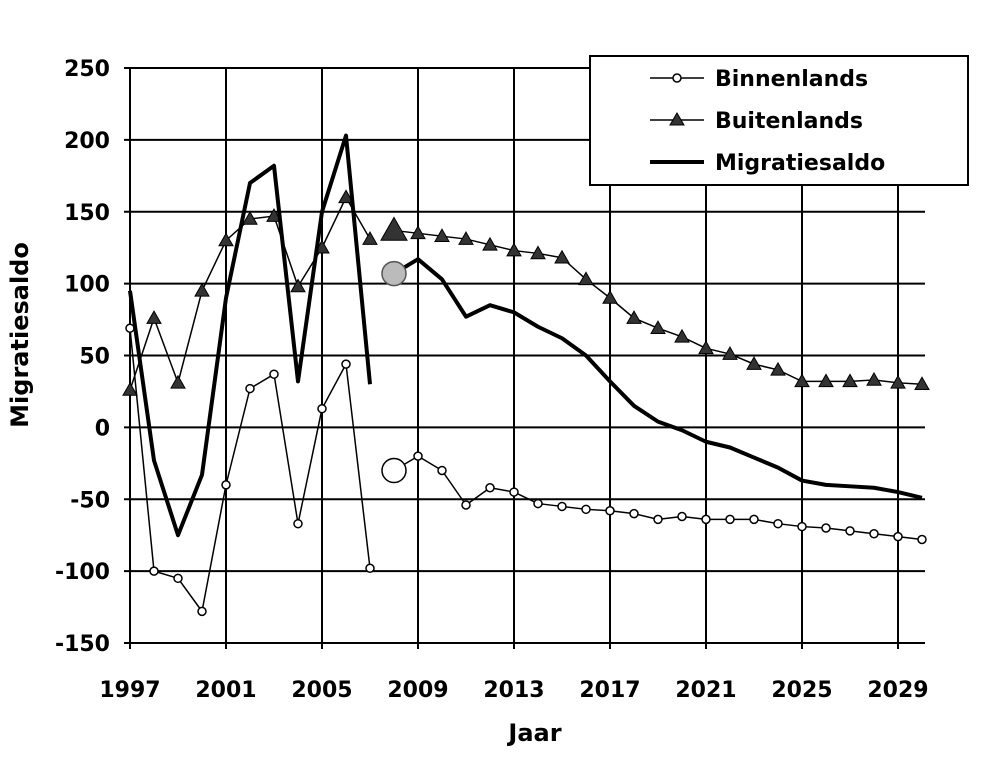  What do you see at coordinates (533, 733) in the screenshot?
I see `x-axis-title: Jaar` at bounding box center [533, 733].